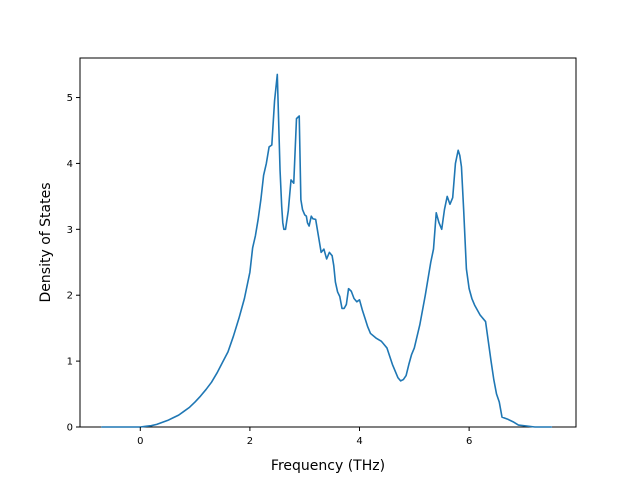 The image size is (640, 480). I want to click on y-axis-ticks: 0 1 2 3 4 5, so click(73, 263).